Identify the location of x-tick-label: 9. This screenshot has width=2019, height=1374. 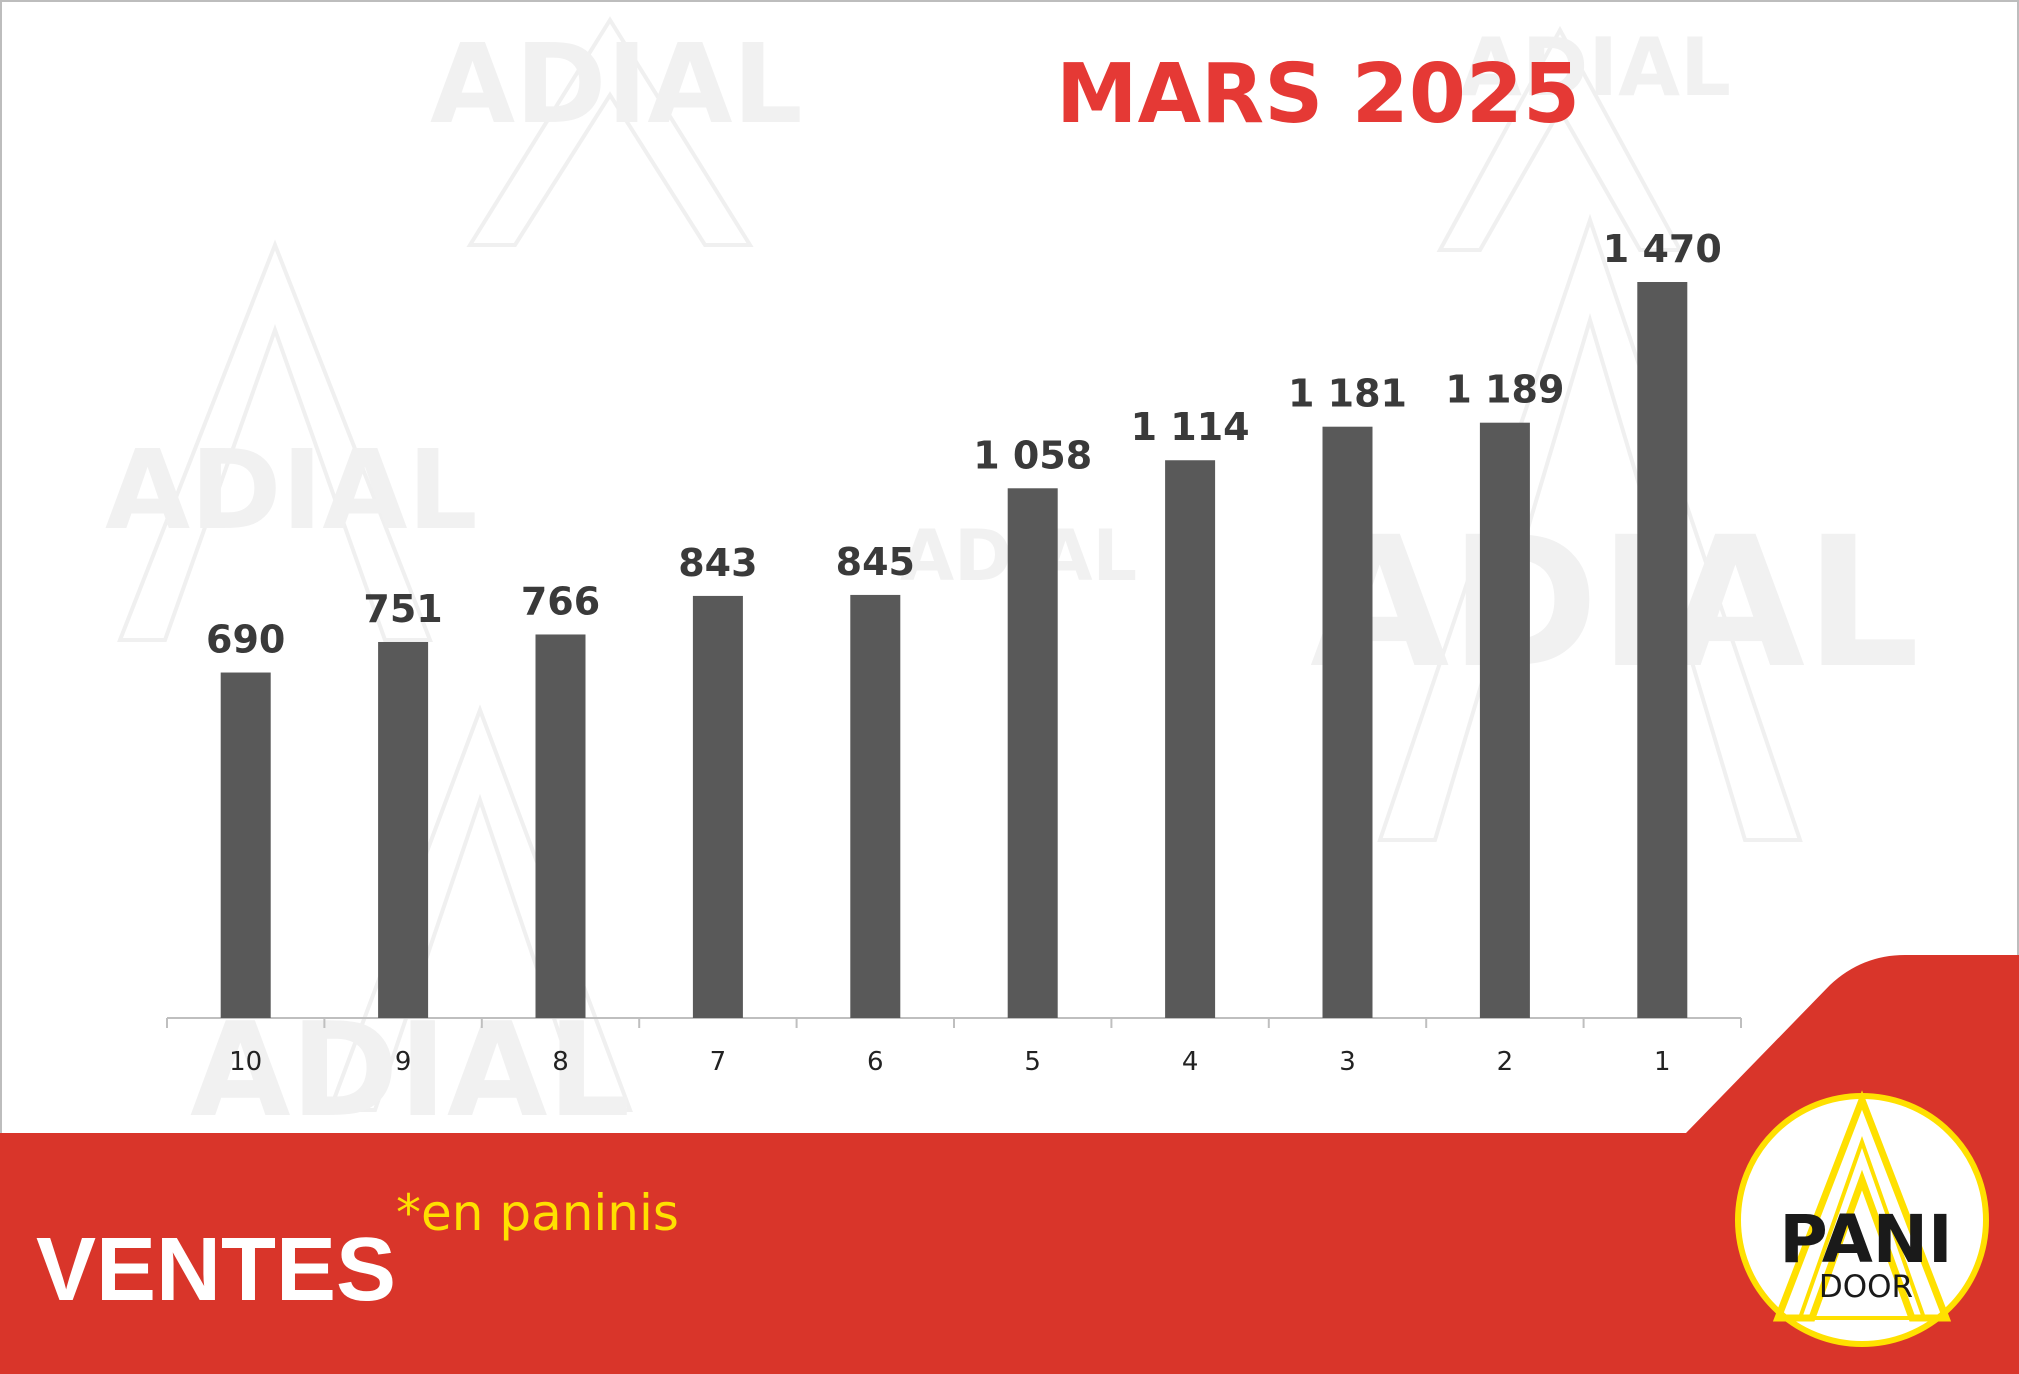
(403, 1062).